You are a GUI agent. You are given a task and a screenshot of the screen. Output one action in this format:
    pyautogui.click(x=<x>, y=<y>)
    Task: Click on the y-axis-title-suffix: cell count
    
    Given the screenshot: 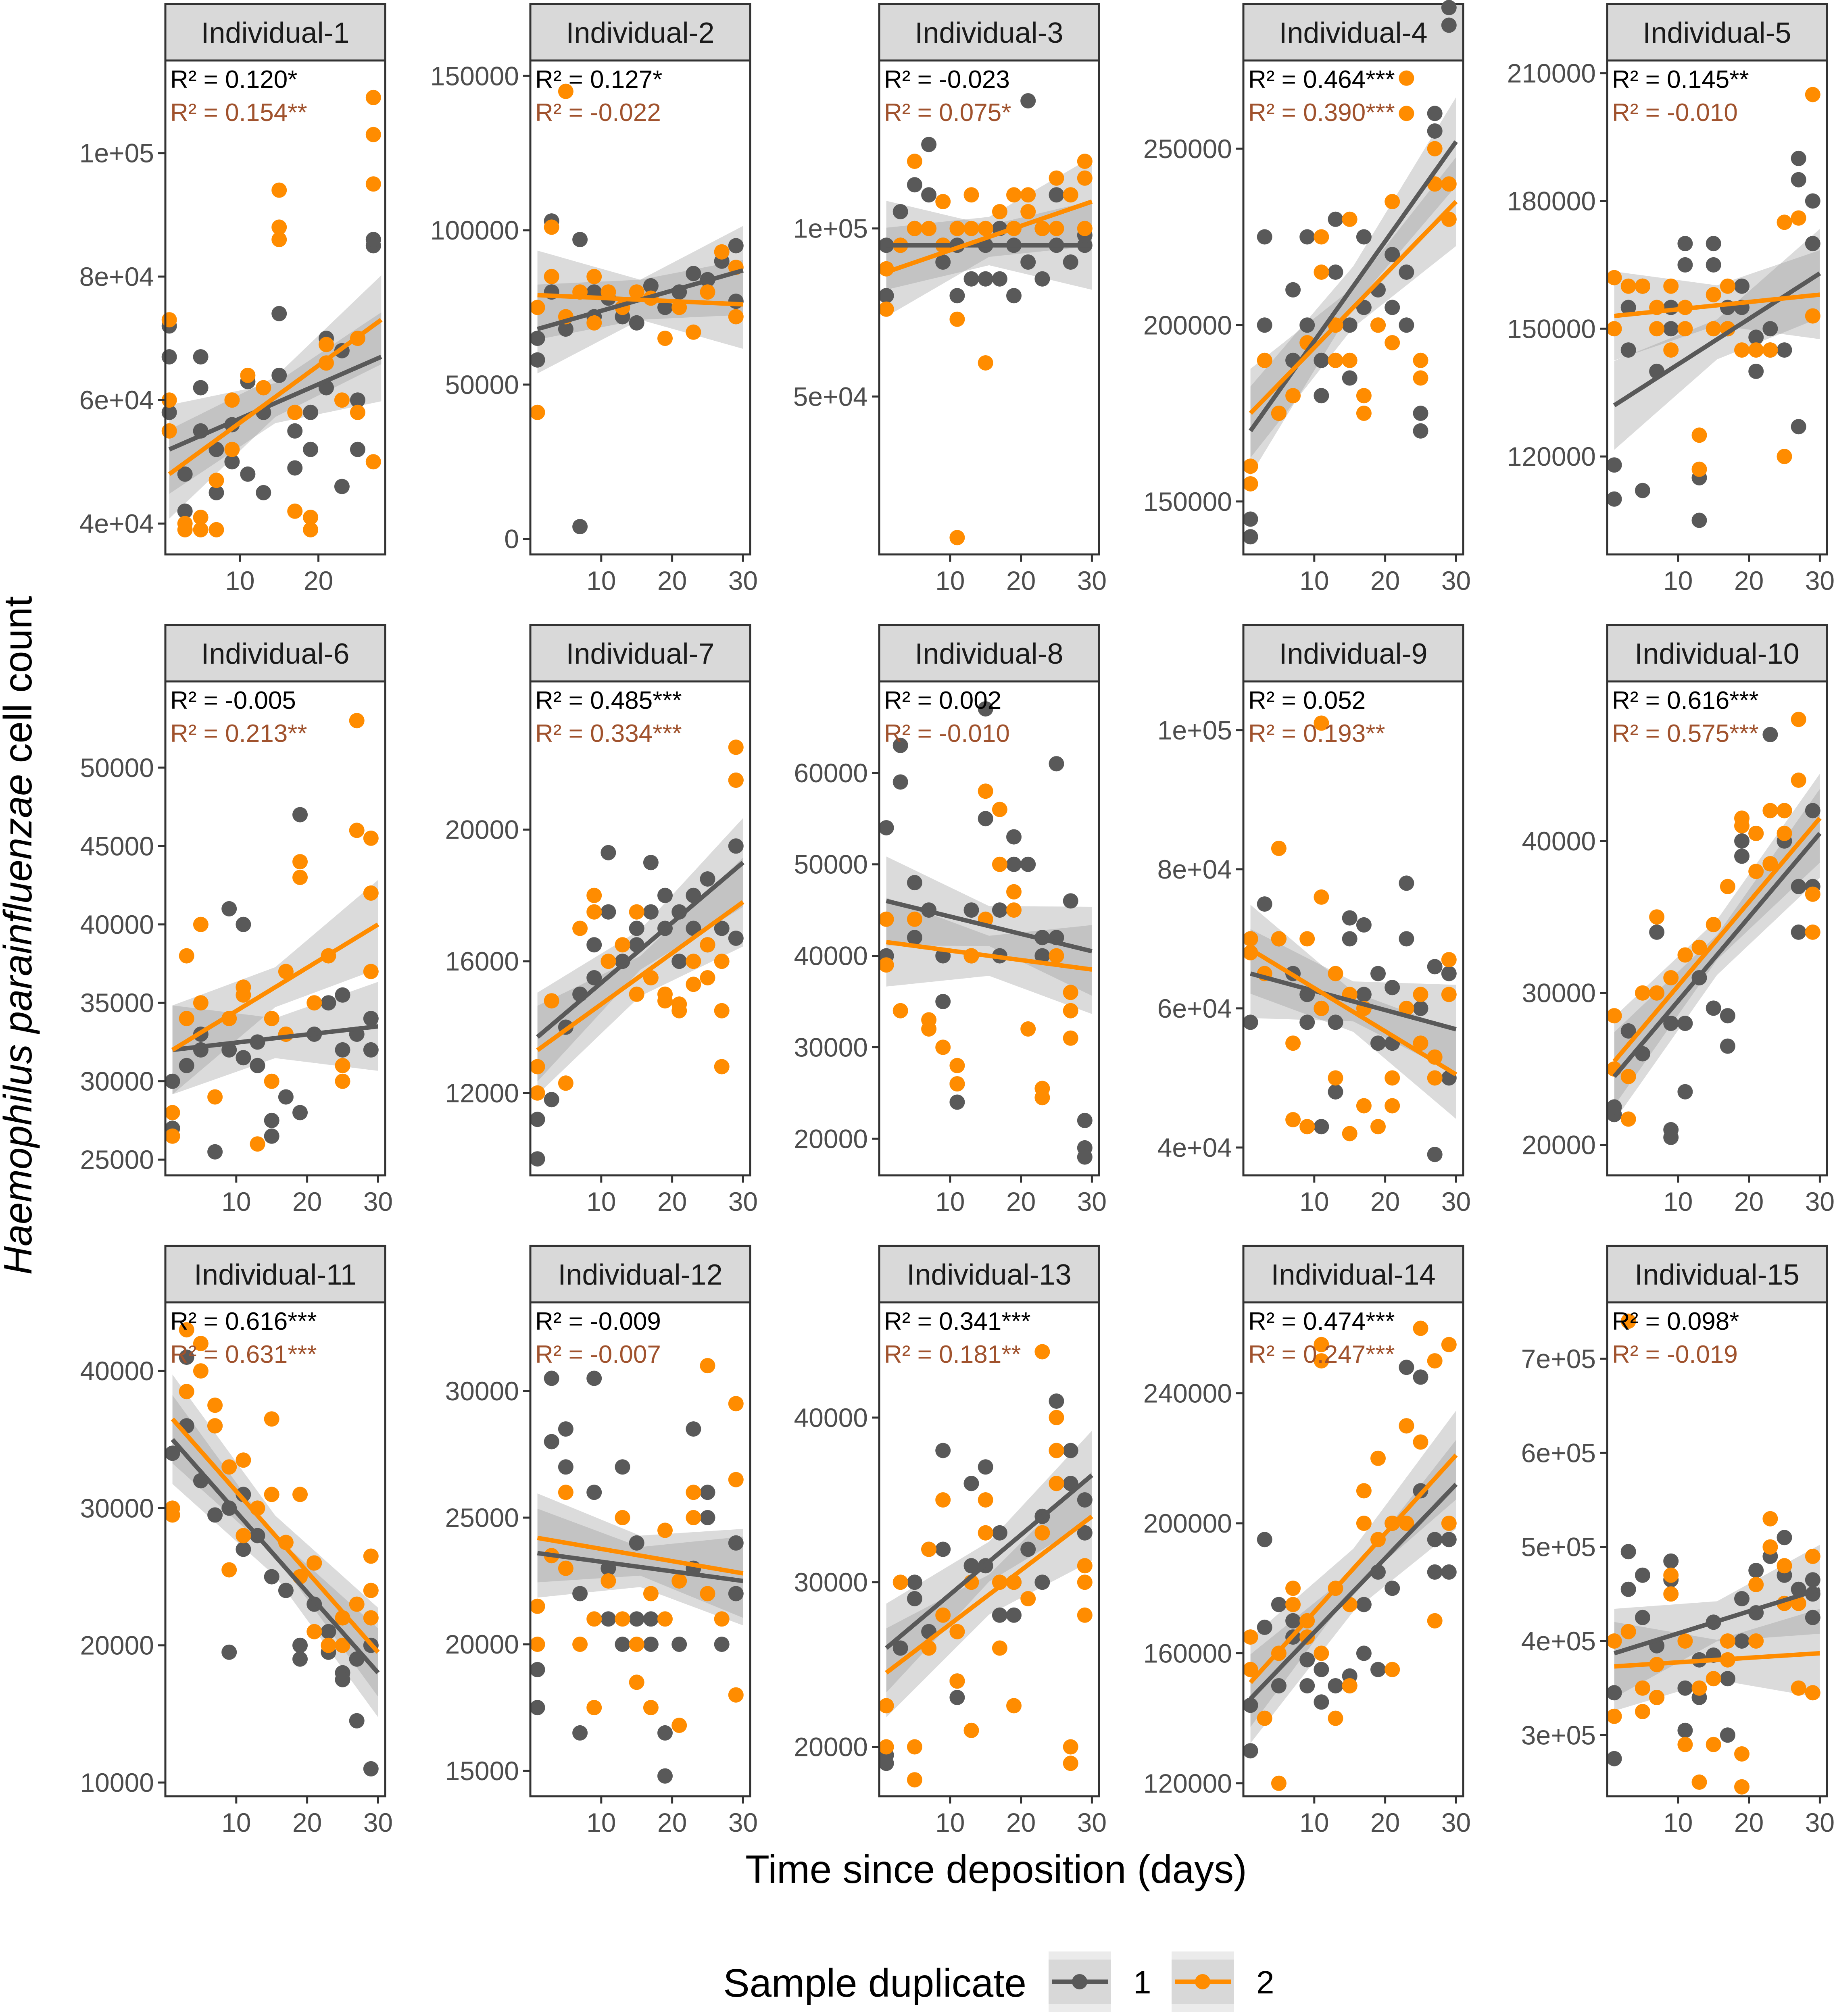 What is the action you would take?
    pyautogui.click(x=20, y=685)
    